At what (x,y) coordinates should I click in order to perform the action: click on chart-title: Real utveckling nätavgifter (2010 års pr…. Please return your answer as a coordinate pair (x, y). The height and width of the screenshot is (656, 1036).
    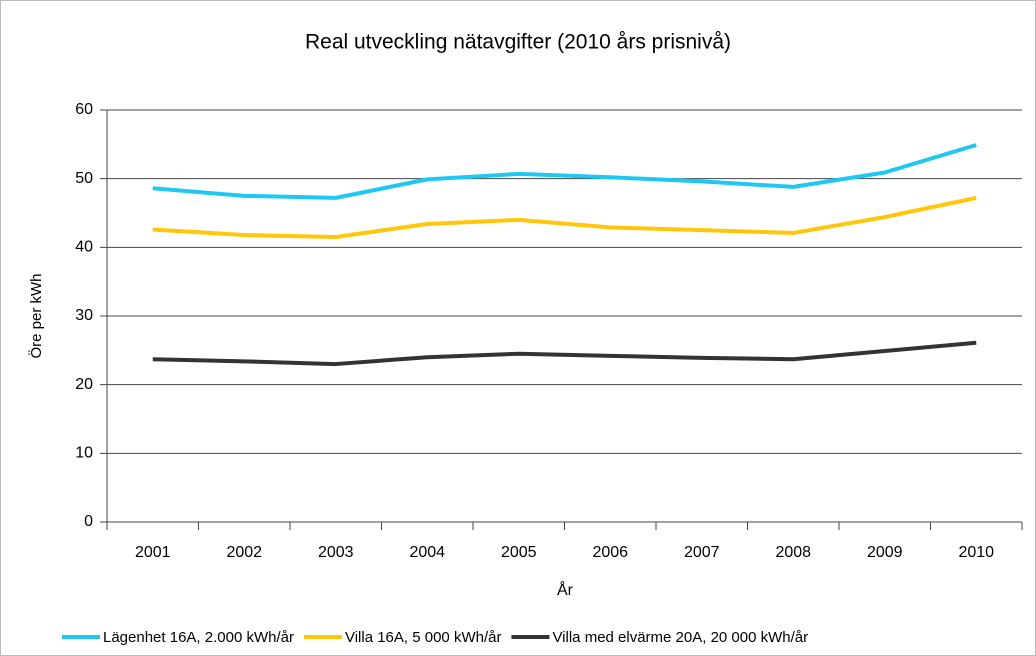
    Looking at the image, I should click on (518, 42).